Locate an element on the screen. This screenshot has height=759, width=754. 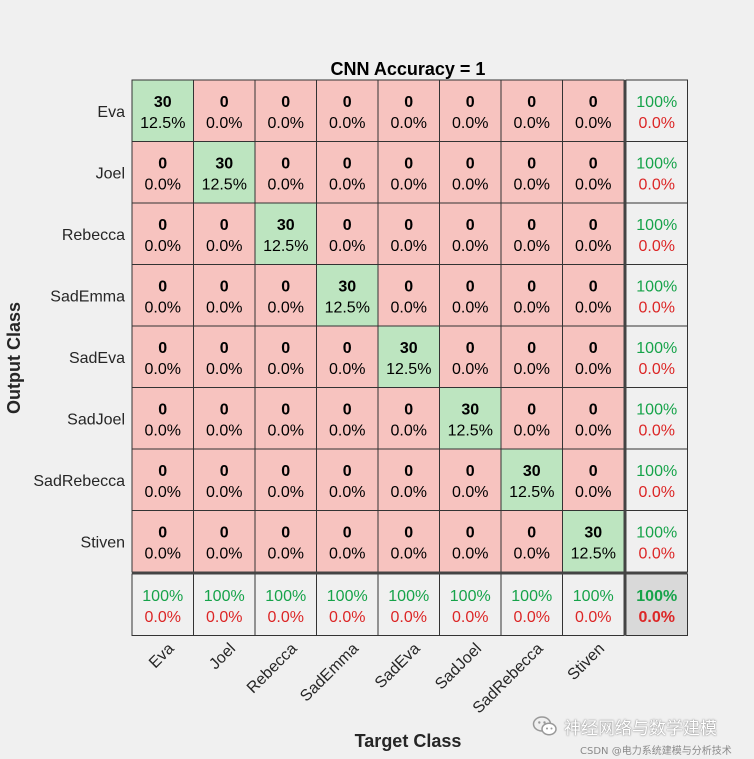
row-class-label: Joel is located at coordinates (110, 173).